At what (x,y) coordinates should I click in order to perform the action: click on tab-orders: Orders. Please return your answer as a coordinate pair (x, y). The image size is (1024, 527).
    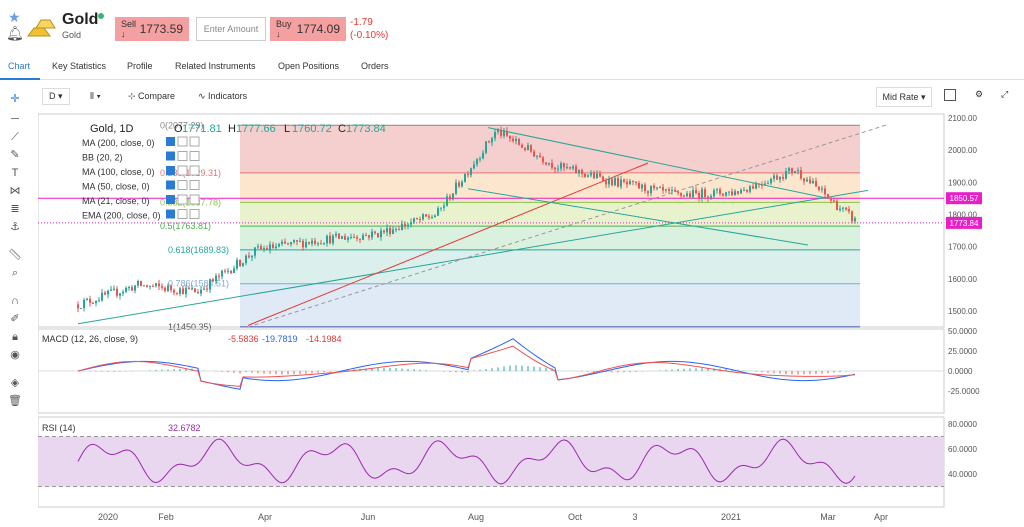
    Looking at the image, I should click on (375, 66).